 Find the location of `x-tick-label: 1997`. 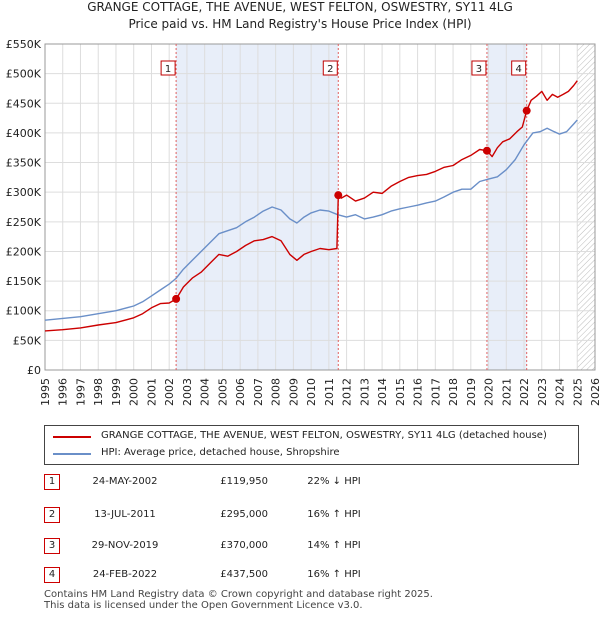

x-tick-label: 1997 is located at coordinates (80, 392).